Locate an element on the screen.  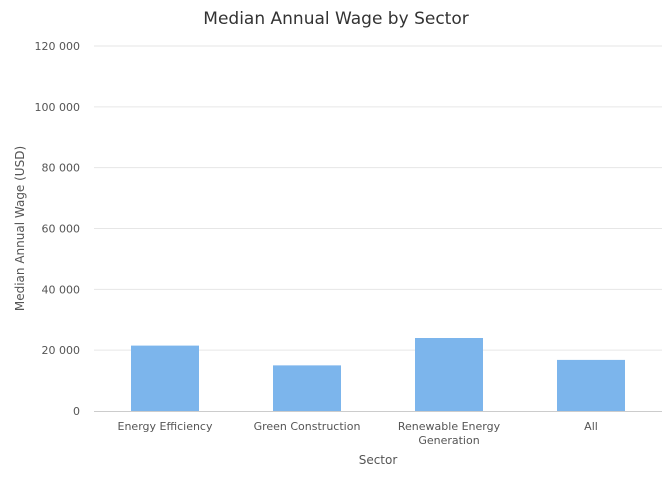
y-tick-label: 0 is located at coordinates (76, 411).